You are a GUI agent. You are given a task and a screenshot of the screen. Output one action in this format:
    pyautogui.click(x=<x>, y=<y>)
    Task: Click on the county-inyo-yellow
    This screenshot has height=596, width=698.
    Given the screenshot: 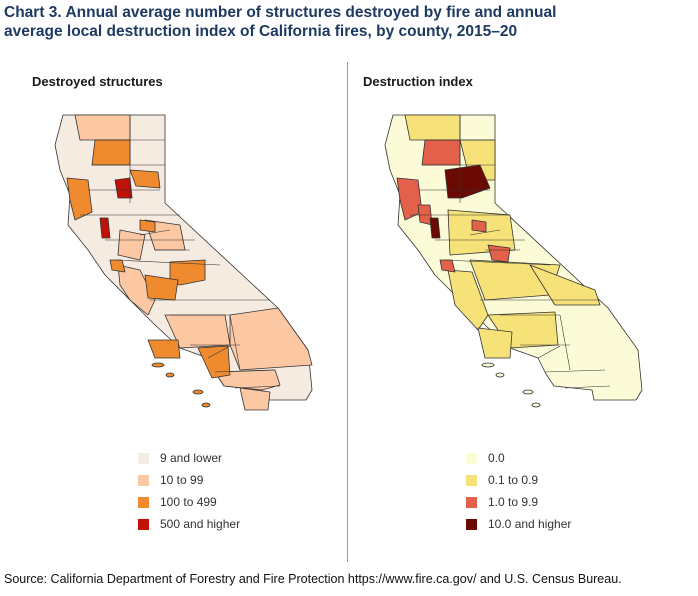 What is the action you would take?
    pyautogui.click(x=565, y=285)
    